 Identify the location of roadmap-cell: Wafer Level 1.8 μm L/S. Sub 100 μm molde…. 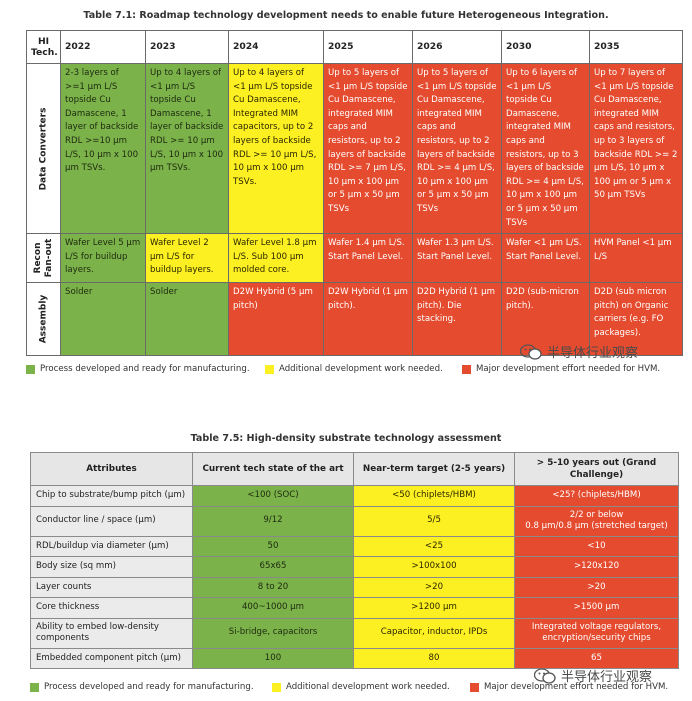
(276, 258).